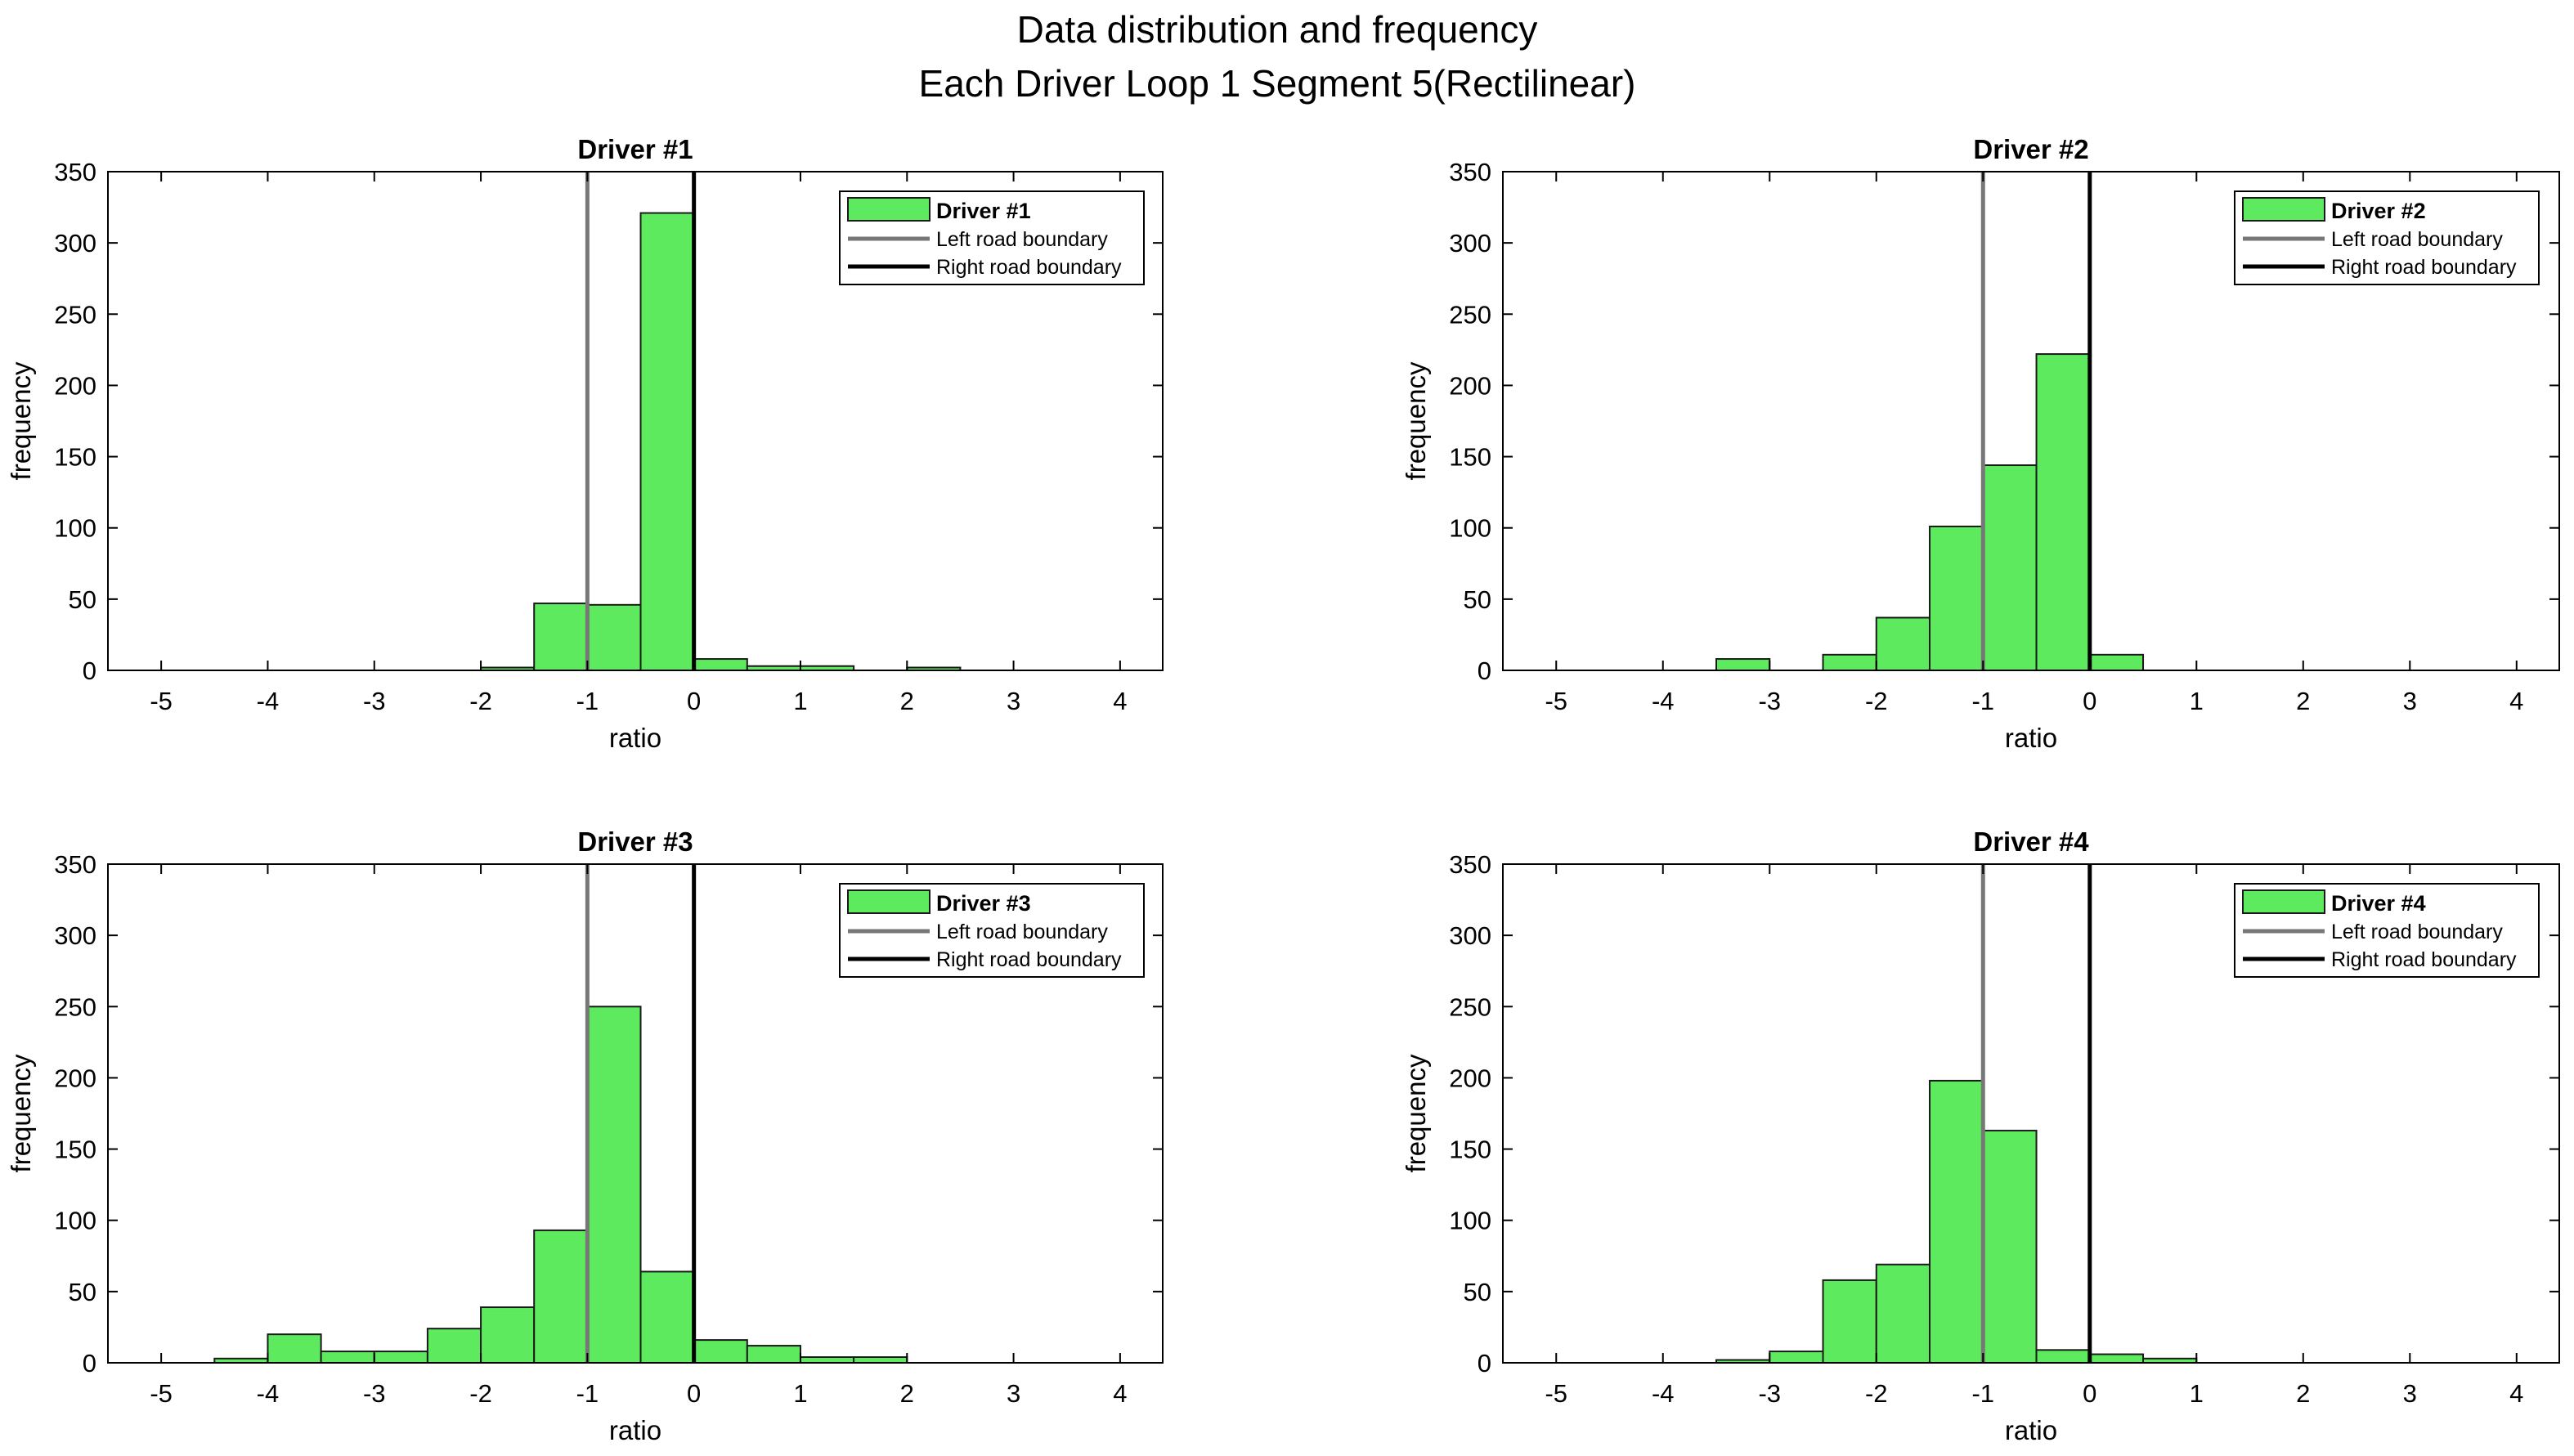 The image size is (2574, 1456). I want to click on legend-label-driver: Driver #1, so click(983, 211).